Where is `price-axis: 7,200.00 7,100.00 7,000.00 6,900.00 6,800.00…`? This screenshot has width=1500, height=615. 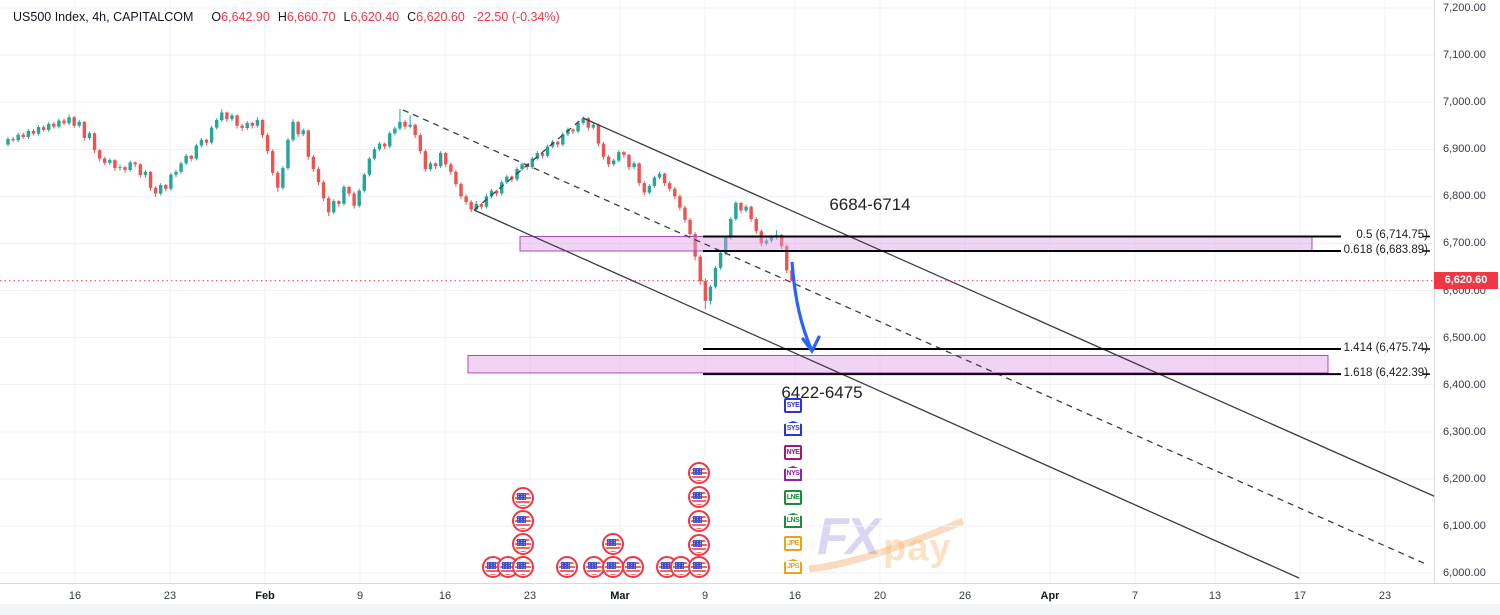
price-axis: 7,200.00 7,100.00 7,000.00 6,900.00 6,800.00… is located at coordinates (1467, 291).